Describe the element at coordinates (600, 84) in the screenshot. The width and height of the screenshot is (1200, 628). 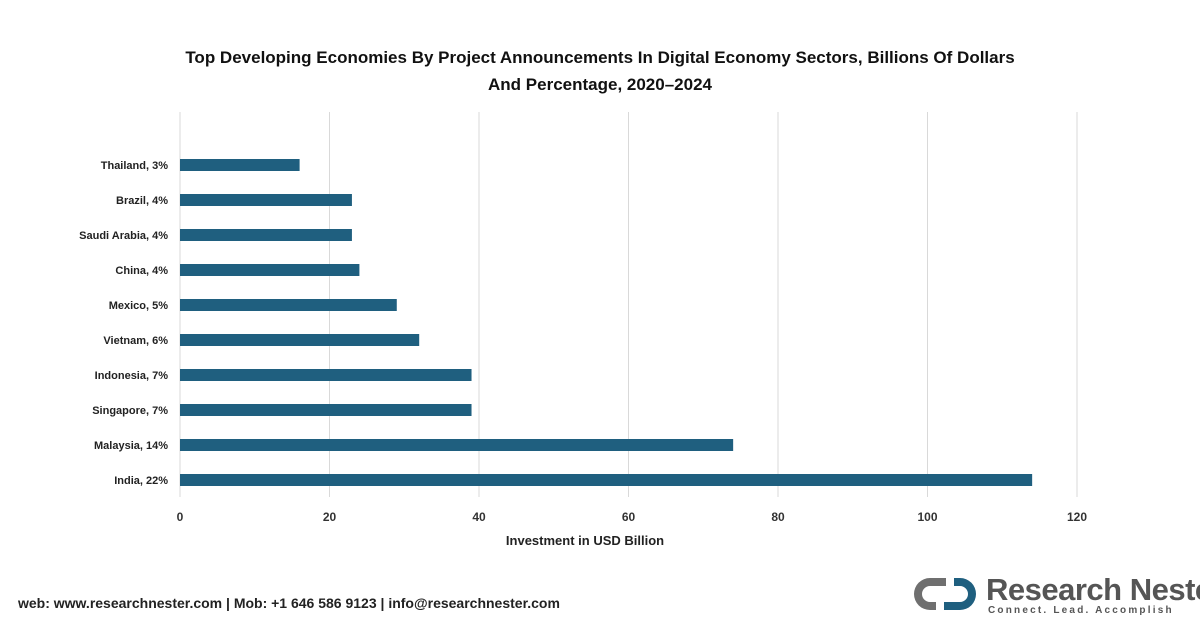
I see `chart-title-line-2: And Percentage, 2020–2024` at that location.